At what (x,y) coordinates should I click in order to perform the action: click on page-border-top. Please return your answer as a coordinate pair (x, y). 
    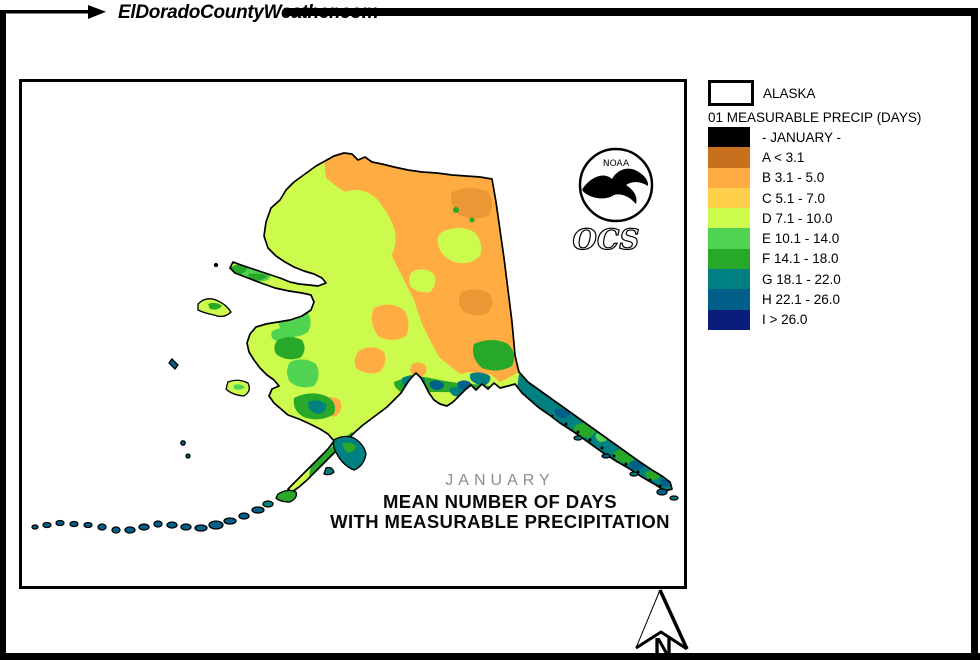
    Looking at the image, I should click on (631, 12).